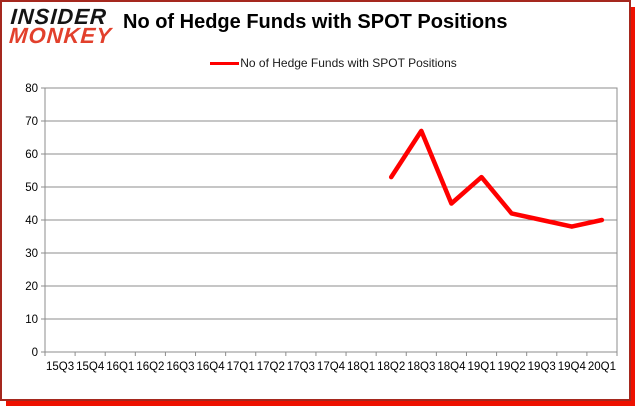  What do you see at coordinates (31, 89) in the screenshot?
I see `y-axis-label: 80` at bounding box center [31, 89].